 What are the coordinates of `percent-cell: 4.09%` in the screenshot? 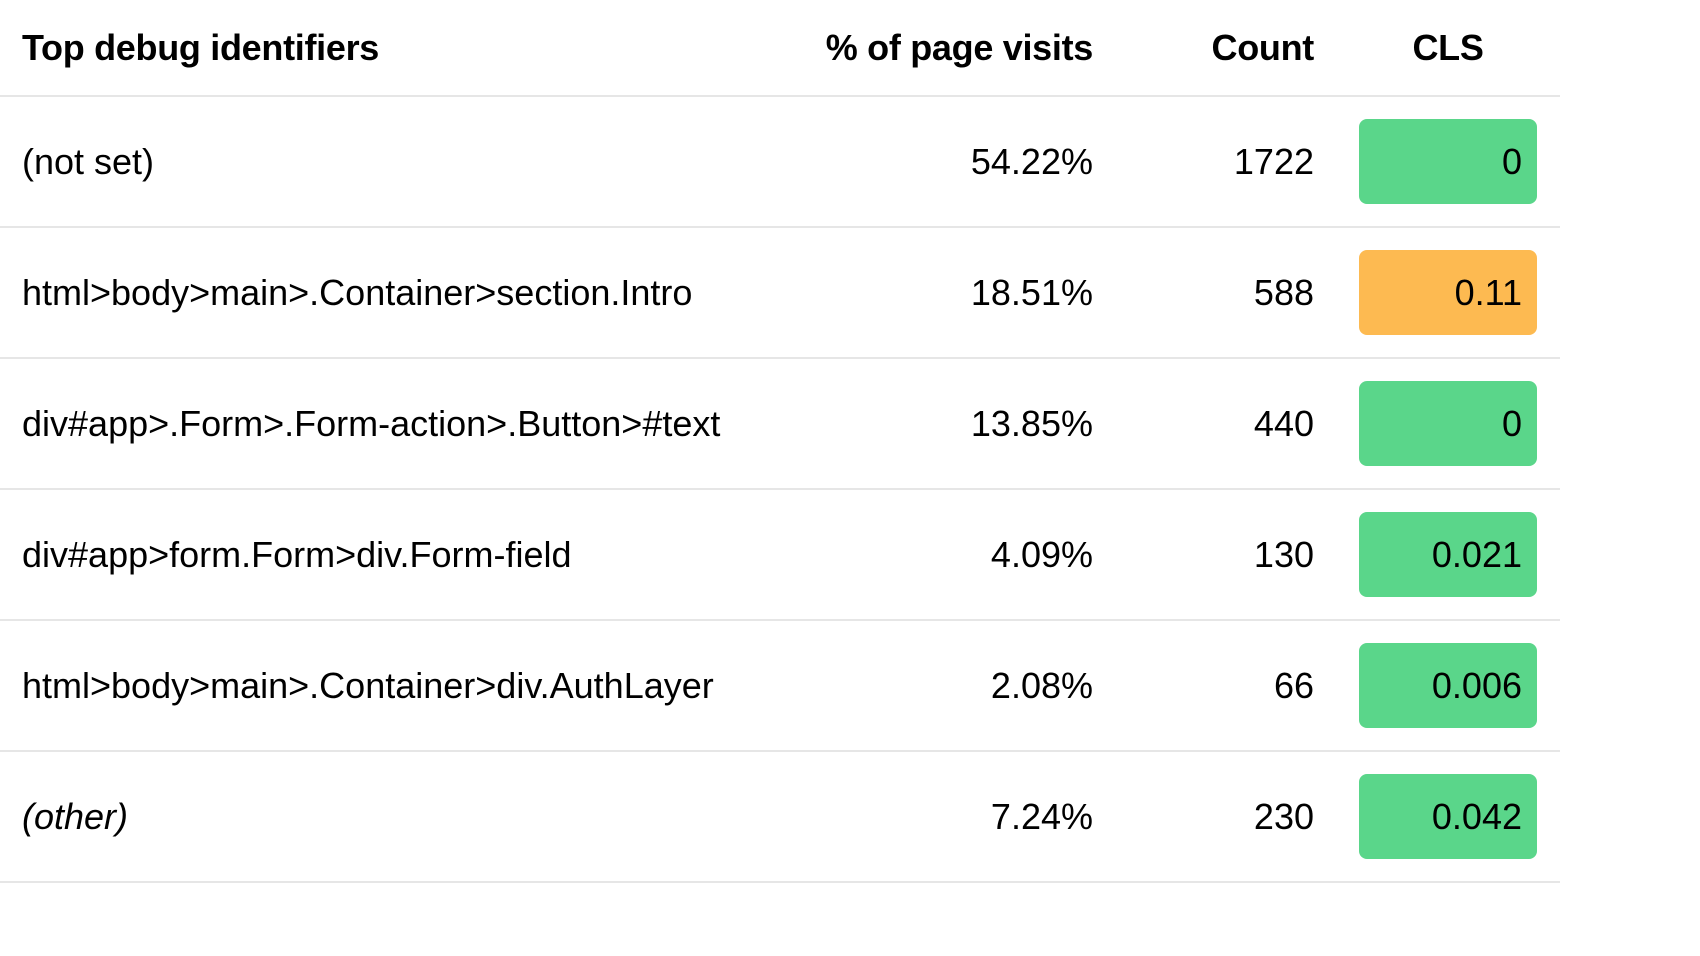 It's located at (1041, 554).